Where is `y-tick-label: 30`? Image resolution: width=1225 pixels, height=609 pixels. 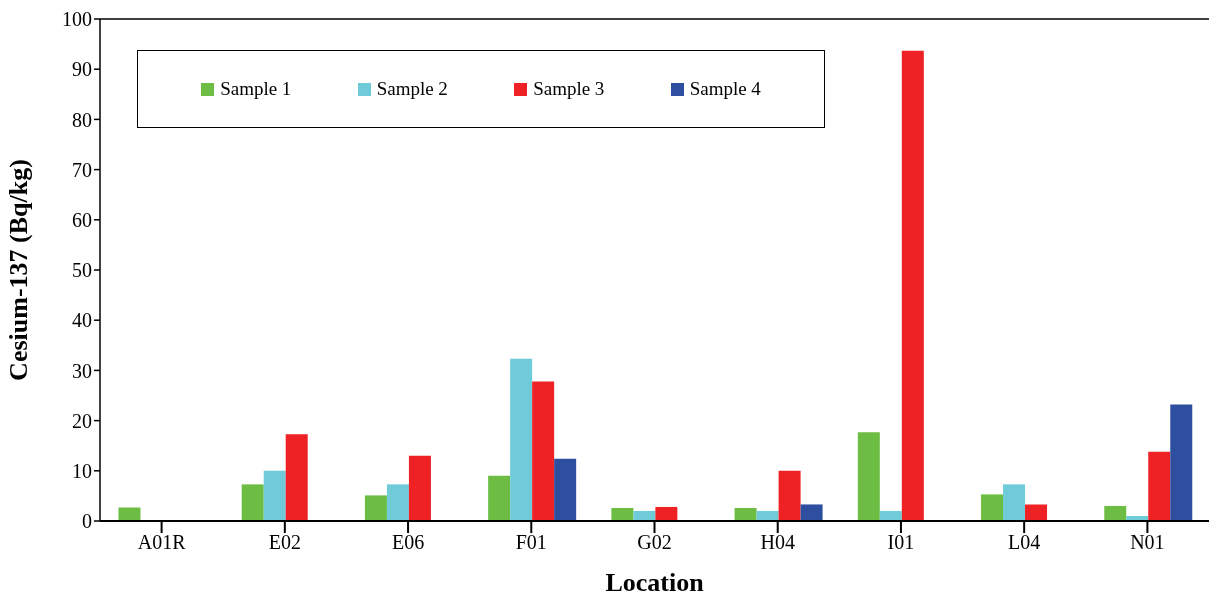 y-tick-label: 30 is located at coordinates (82, 370).